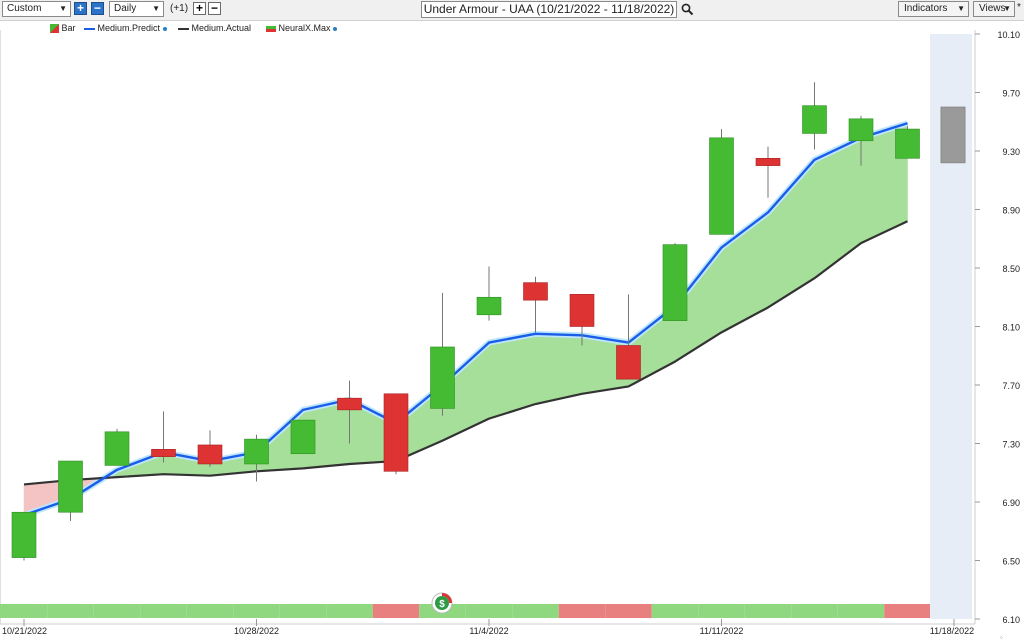 The image size is (1024, 644). I want to click on views-button: Views ▼, so click(994, 9).